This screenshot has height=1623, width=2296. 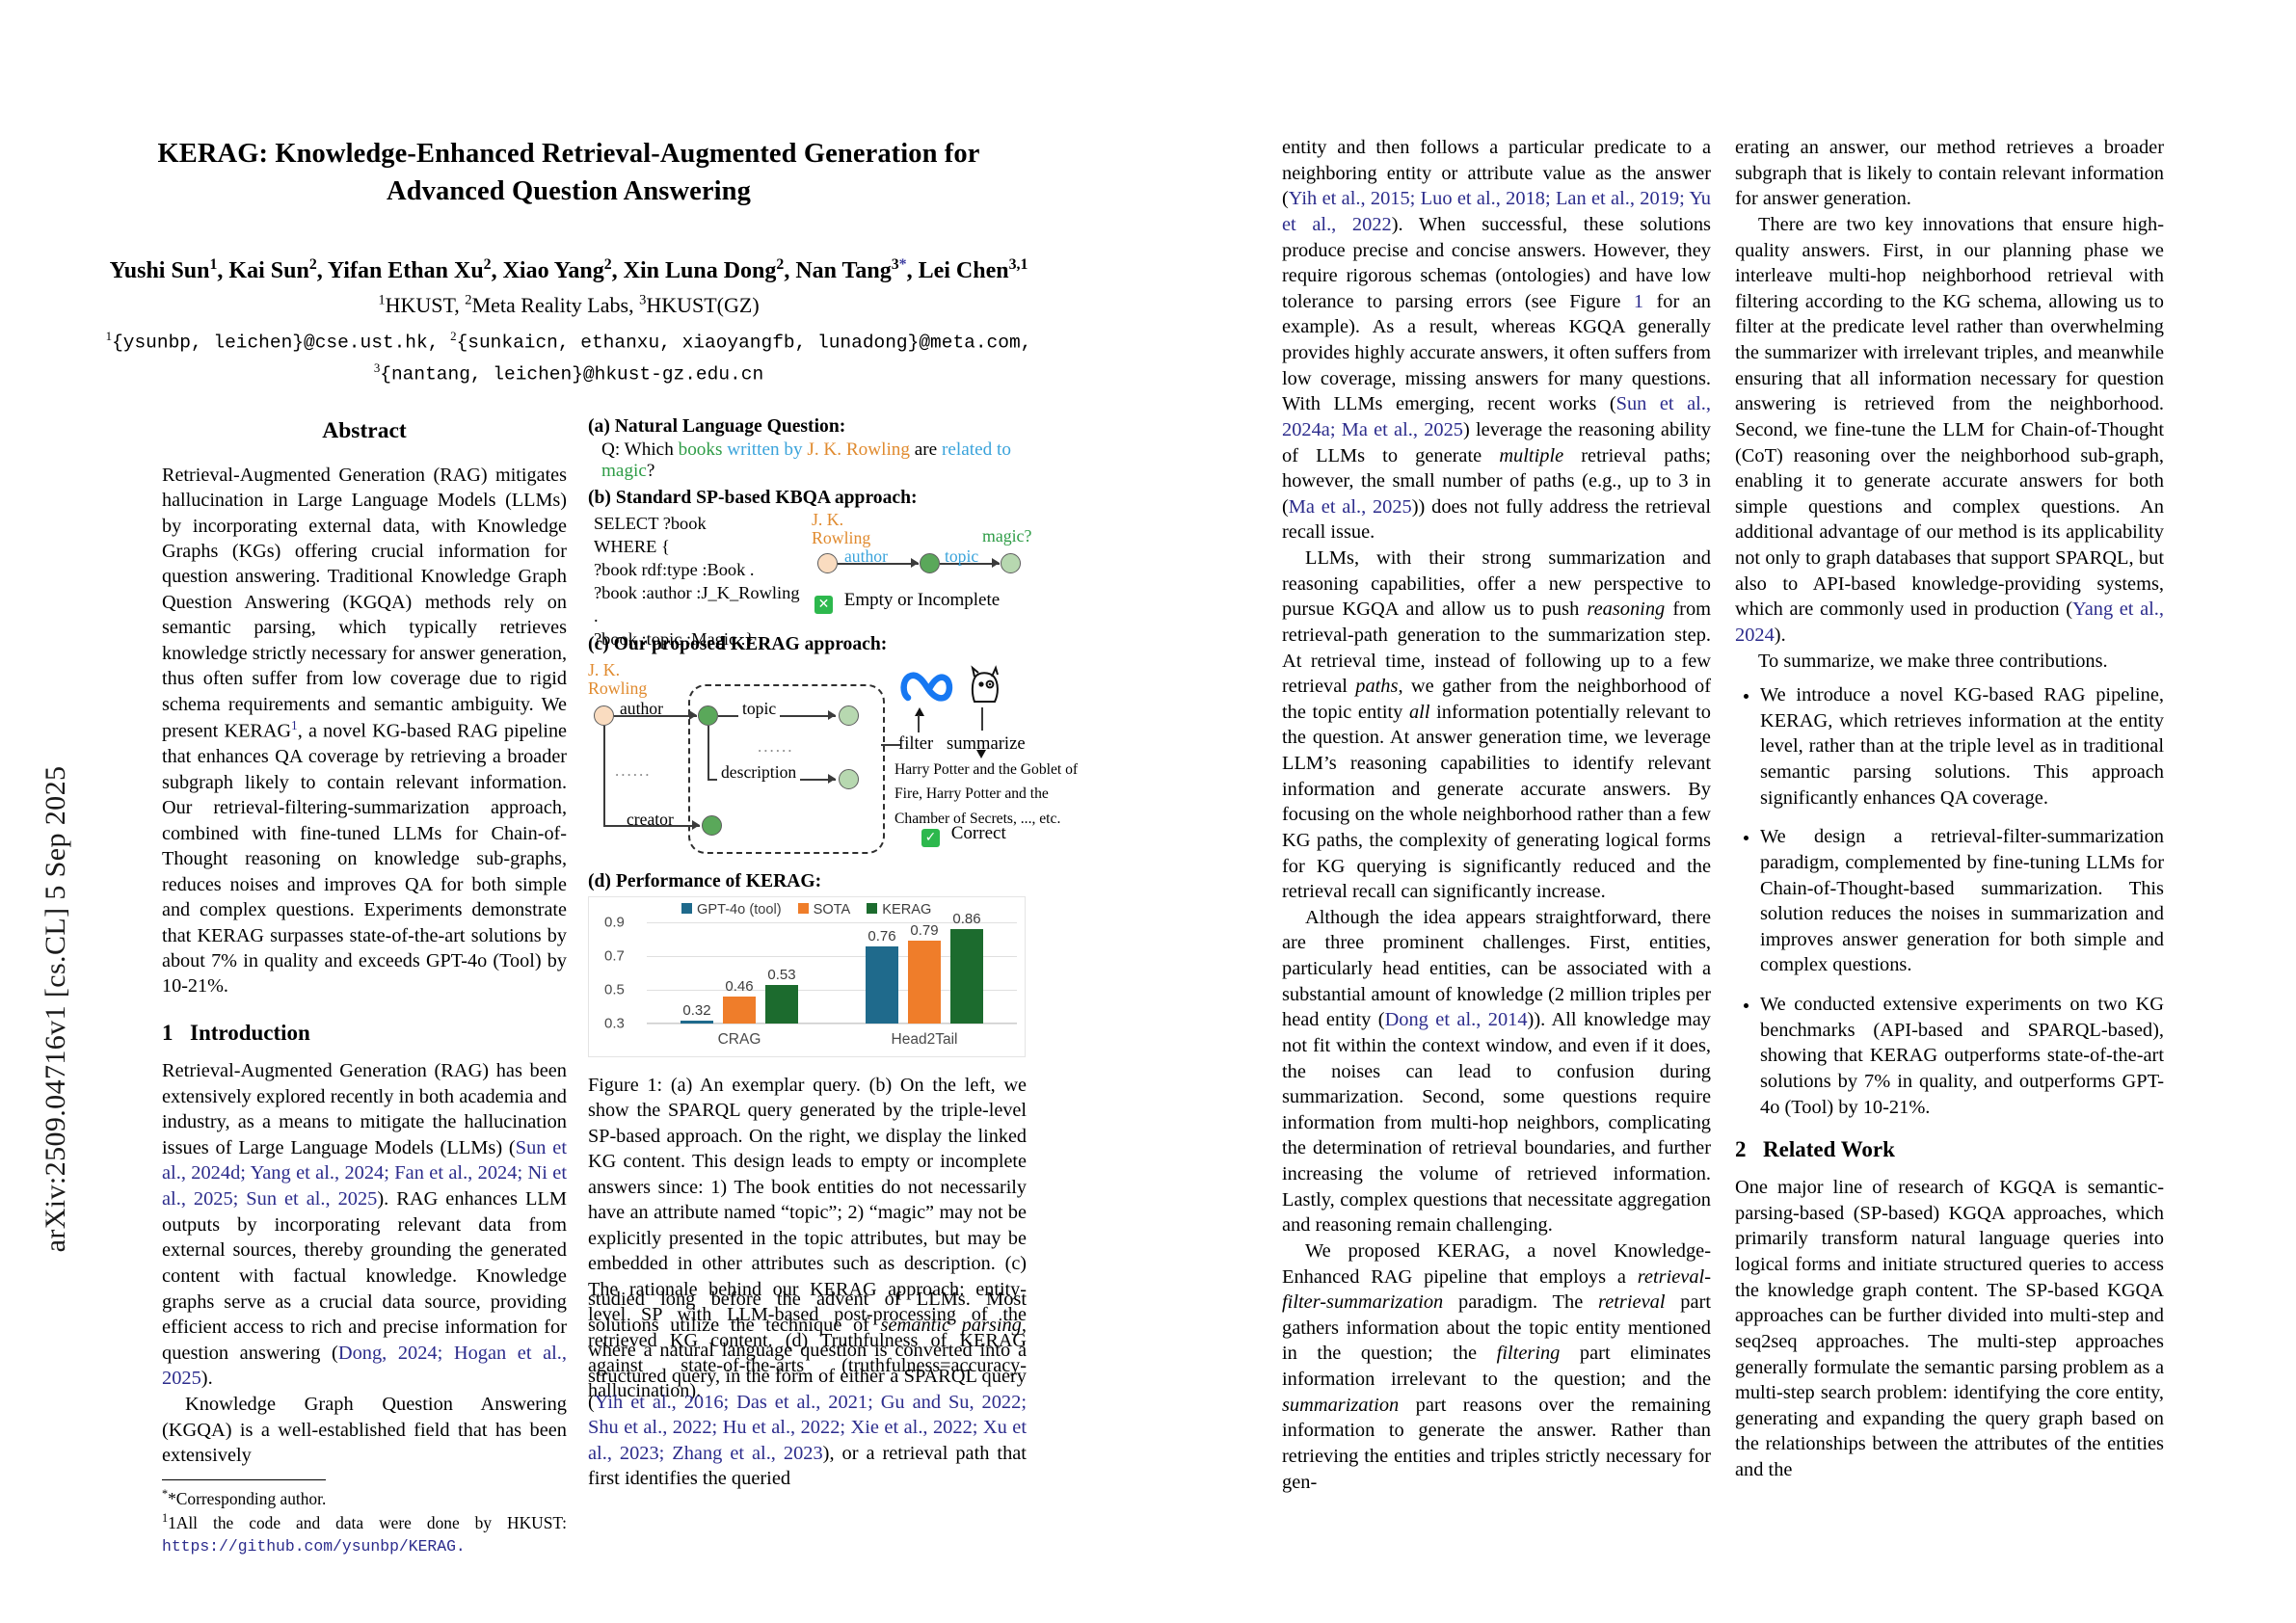 I want to click on kg-node-description-value, so click(x=849, y=779).